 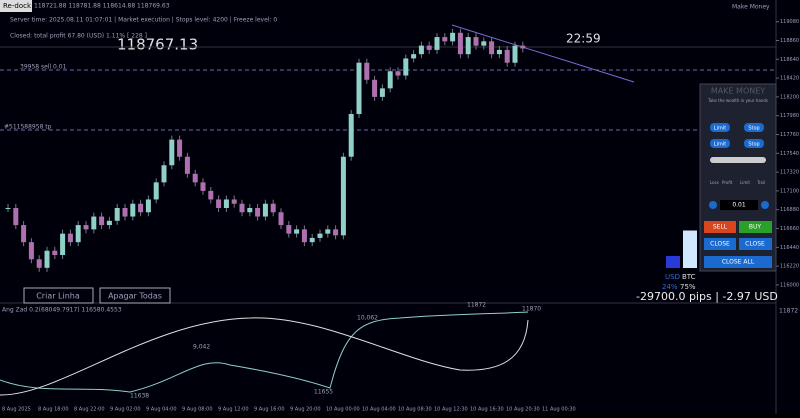 I want to click on y-tick-label: 117760, so click(x=789, y=135).